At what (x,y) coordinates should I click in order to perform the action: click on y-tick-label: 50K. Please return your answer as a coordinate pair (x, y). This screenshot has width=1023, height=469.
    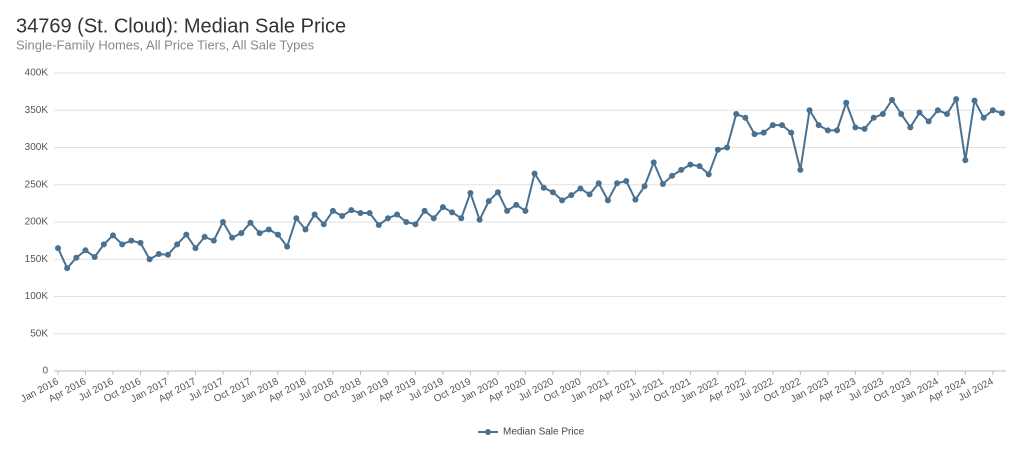
    Looking at the image, I should click on (39, 333).